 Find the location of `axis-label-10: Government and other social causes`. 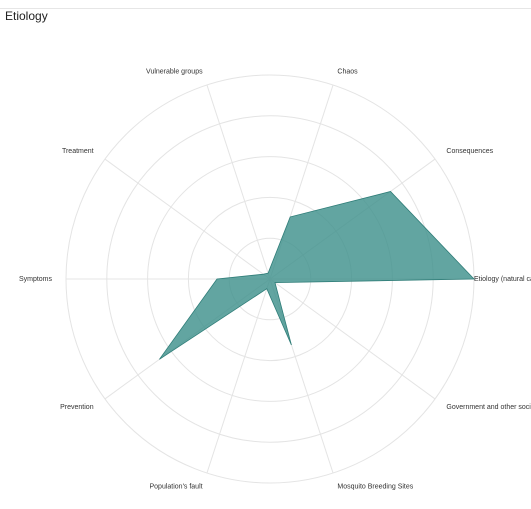

axis-label-10: Government and other social causes is located at coordinates (488, 407).